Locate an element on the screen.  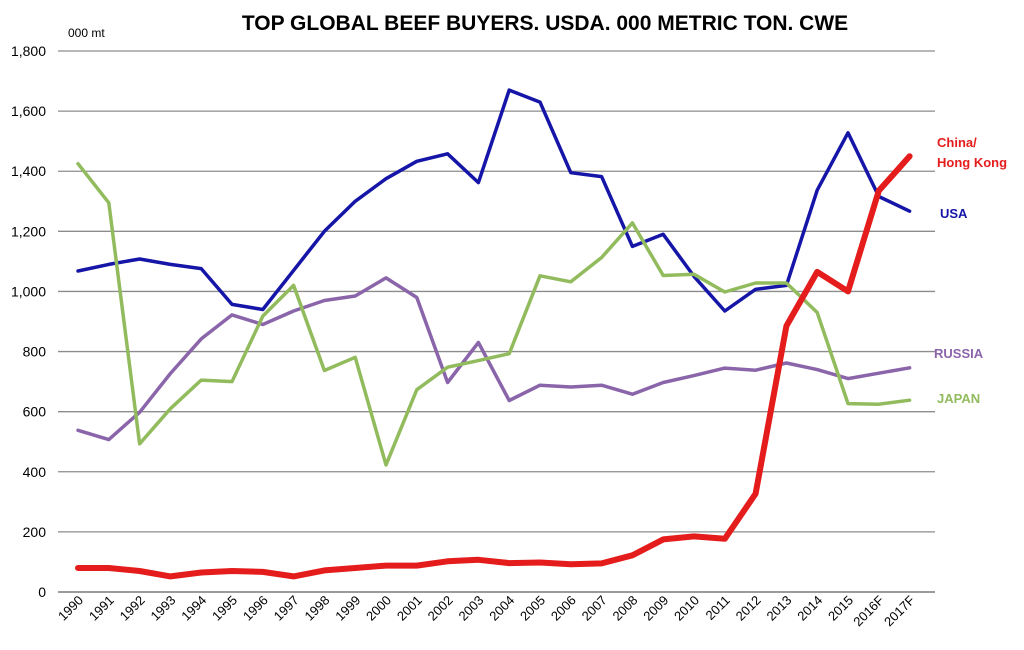
x-tick-label: 2004 is located at coordinates (501, 608).